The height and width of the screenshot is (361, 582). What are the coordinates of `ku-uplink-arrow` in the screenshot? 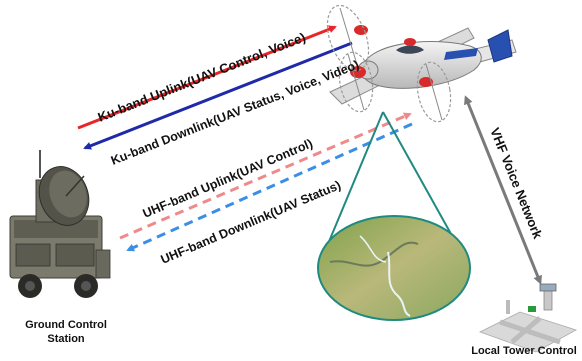 It's located at (207, 77).